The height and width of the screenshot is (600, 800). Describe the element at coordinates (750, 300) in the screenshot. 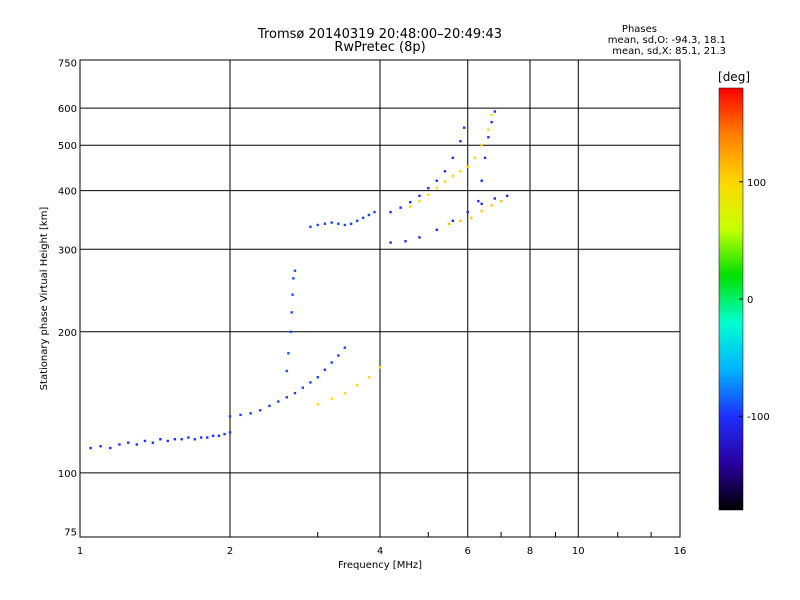

I see `colorbar-tick-label: 0` at that location.